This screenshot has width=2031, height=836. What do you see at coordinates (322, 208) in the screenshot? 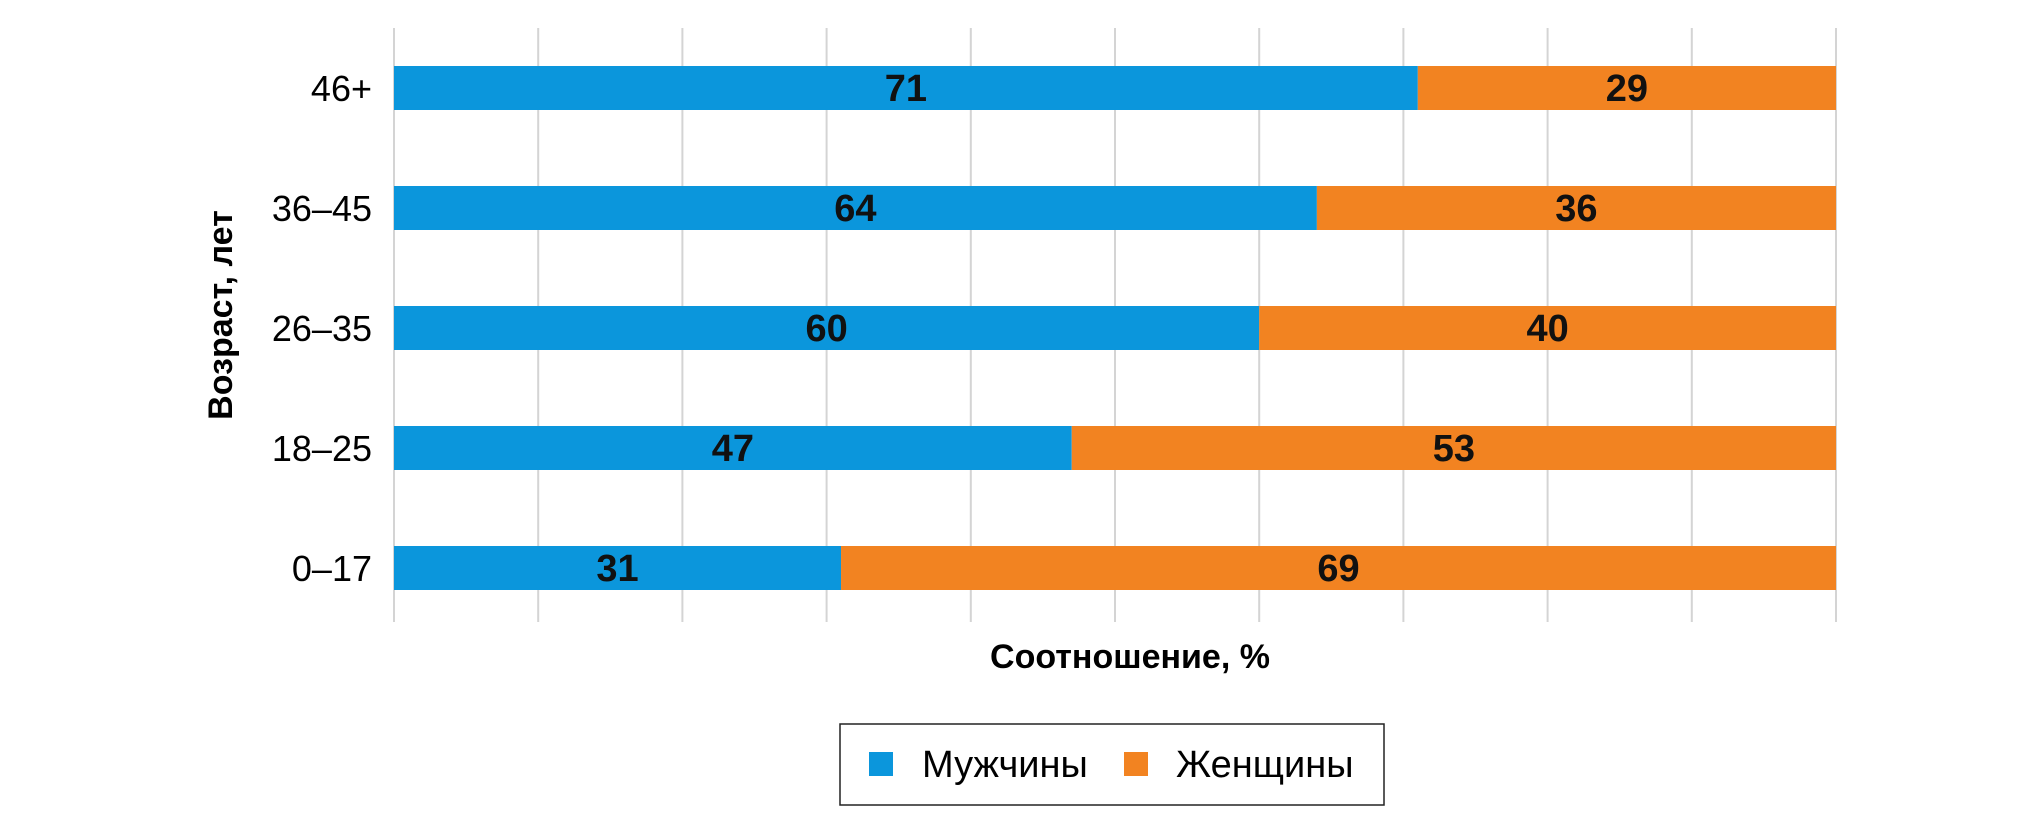
I see `category-label: 36–45` at bounding box center [322, 208].